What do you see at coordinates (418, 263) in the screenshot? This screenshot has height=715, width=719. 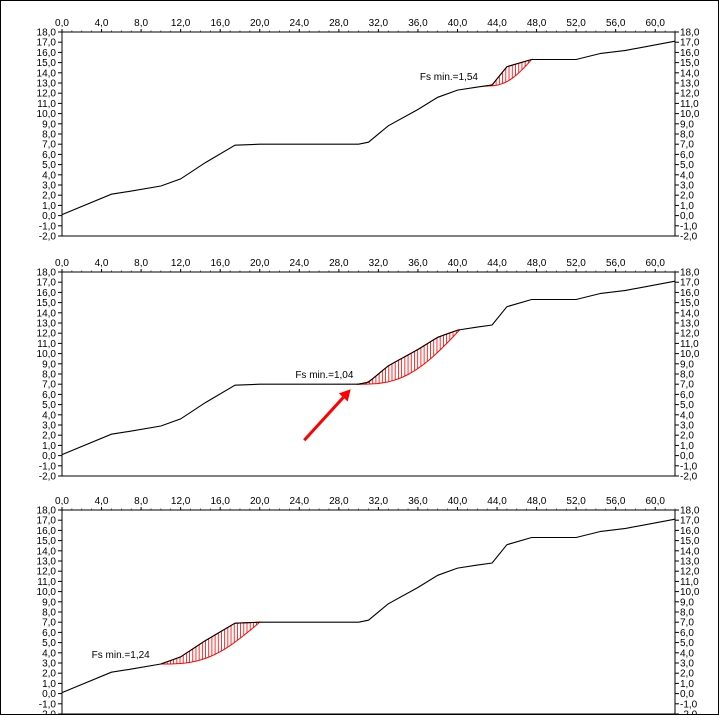 I see `x-tick-label: 36,0` at bounding box center [418, 263].